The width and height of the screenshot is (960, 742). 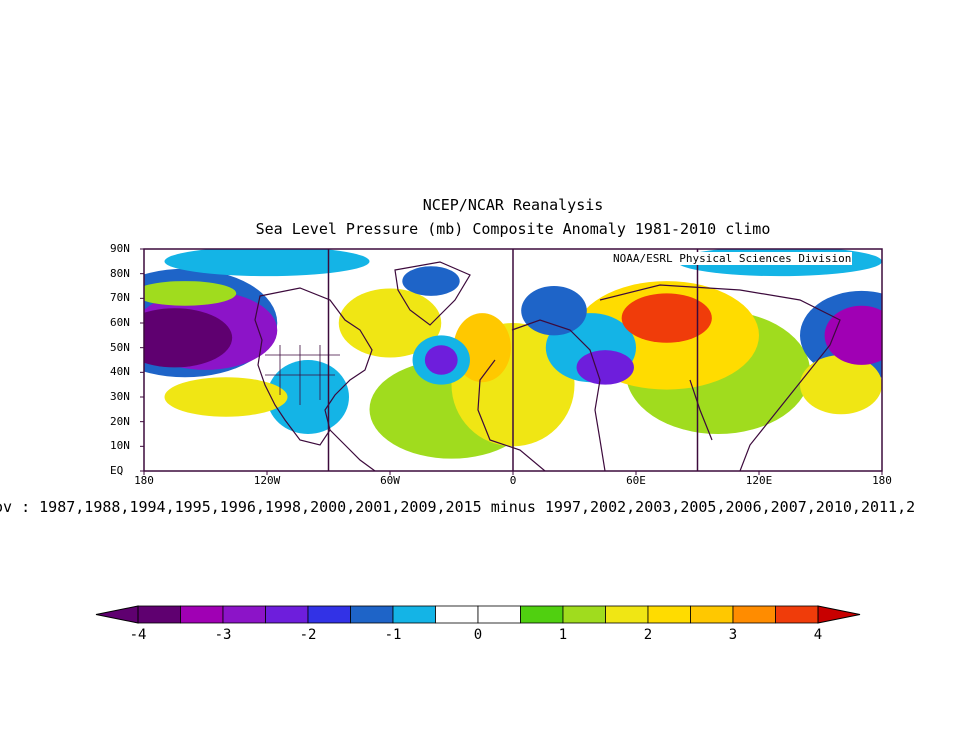 I want to click on colorbar-label: 0, so click(x=478, y=635).